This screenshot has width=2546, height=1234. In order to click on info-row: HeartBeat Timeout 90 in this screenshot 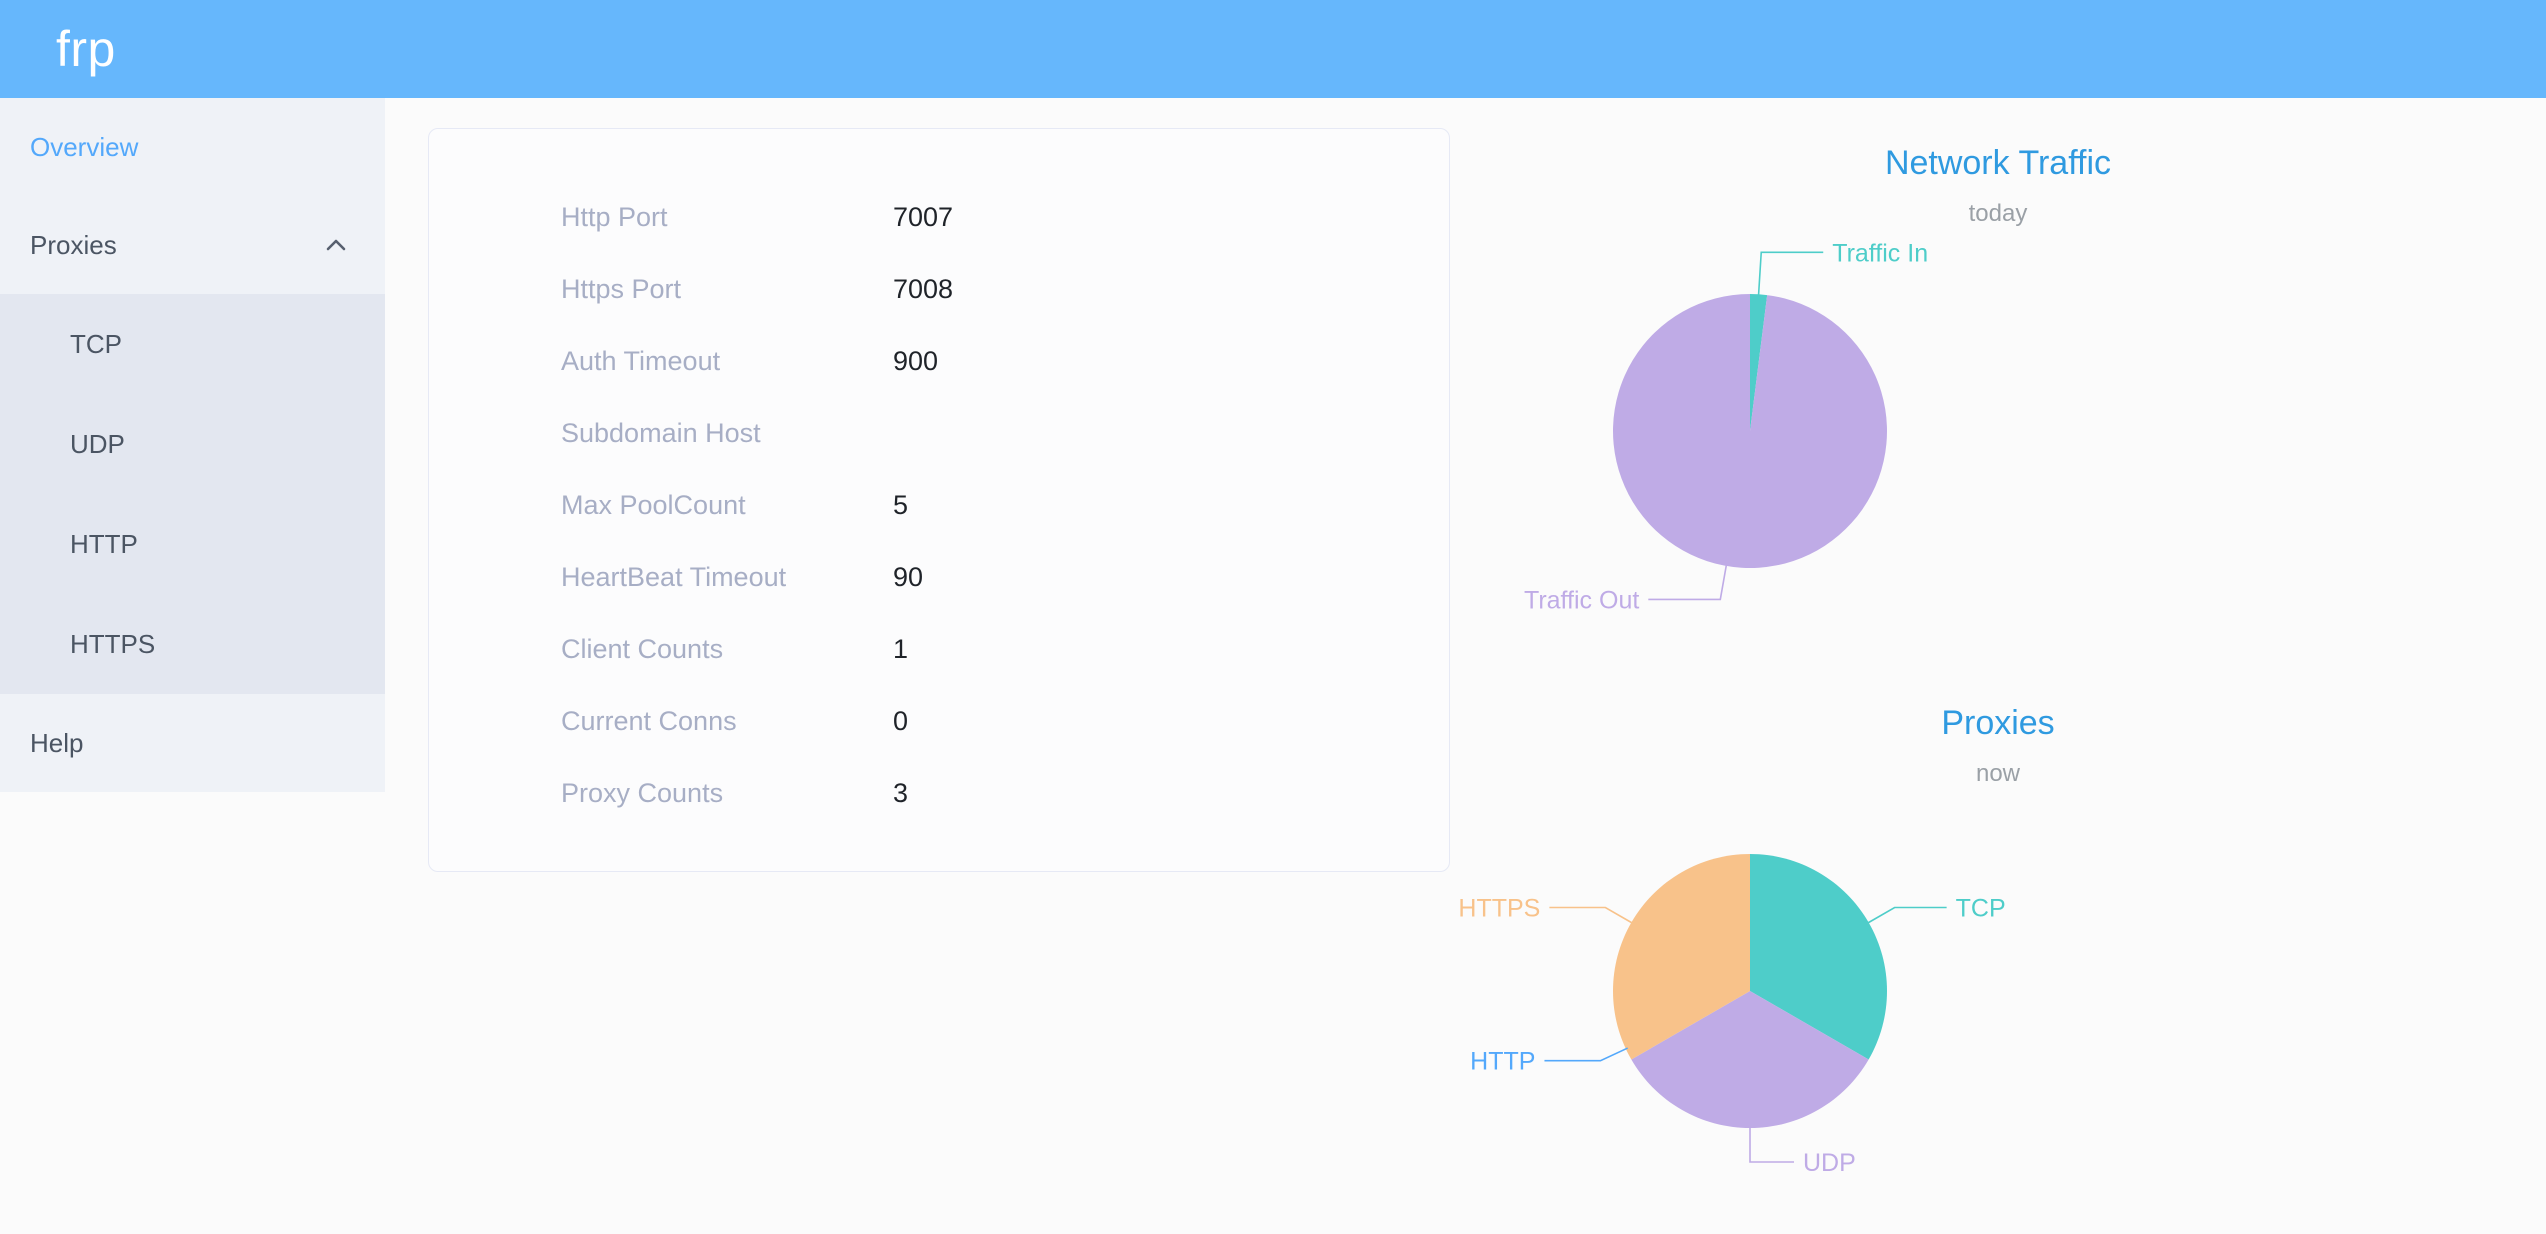, I will do `click(939, 577)`.